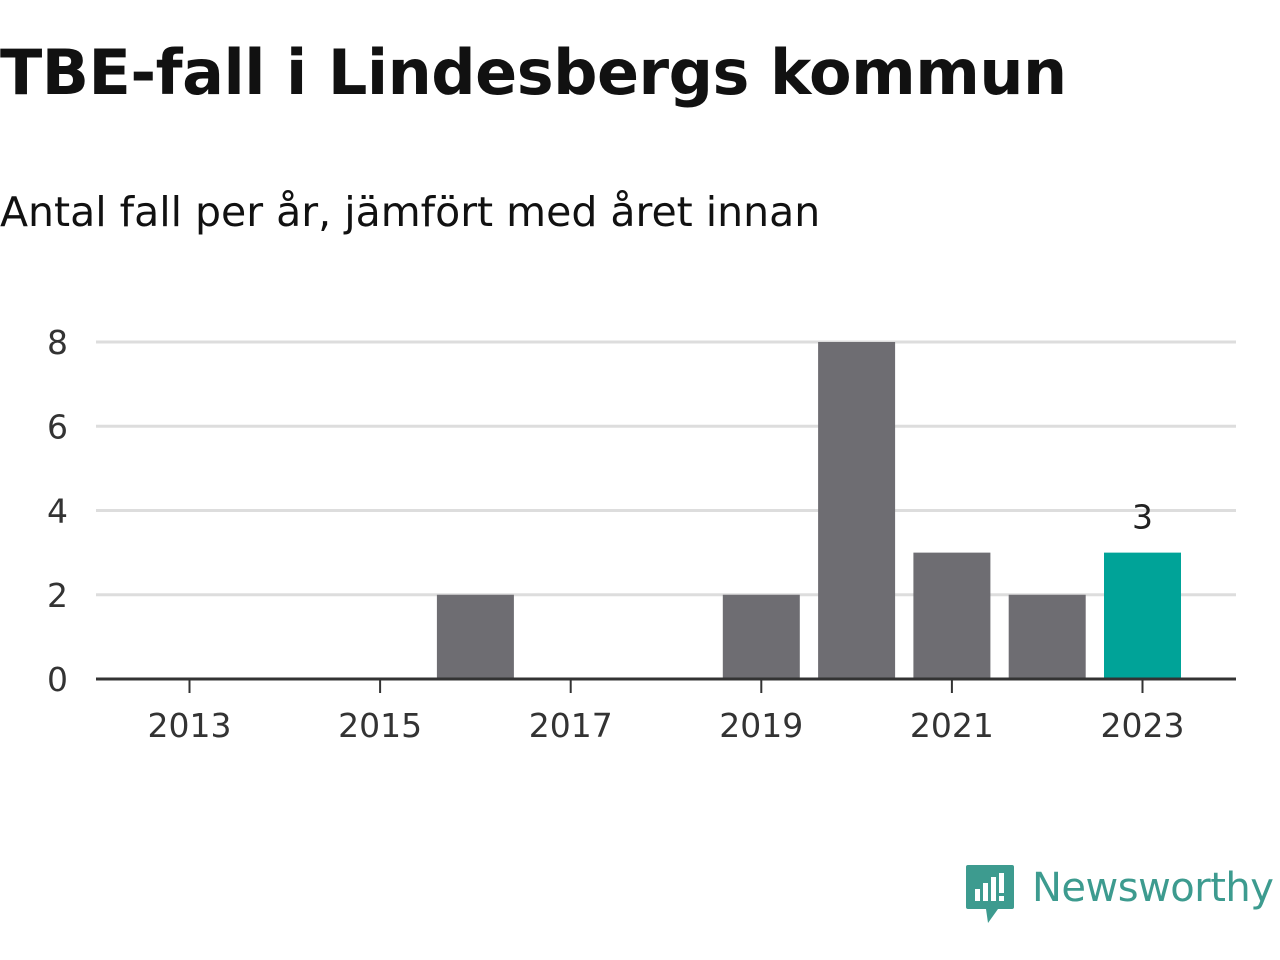 This screenshot has height=960, width=1280. Describe the element at coordinates (57, 342) in the screenshot. I see `y-tick-label: 8` at that location.